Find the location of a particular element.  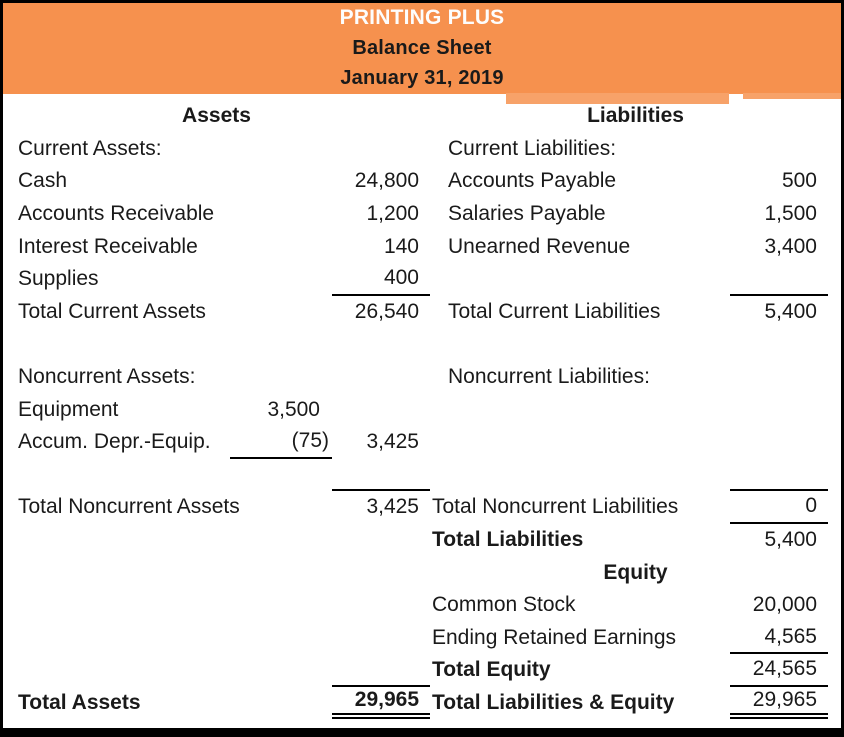

total-noncurrent-assets-amount: 3,425 is located at coordinates (392, 507).